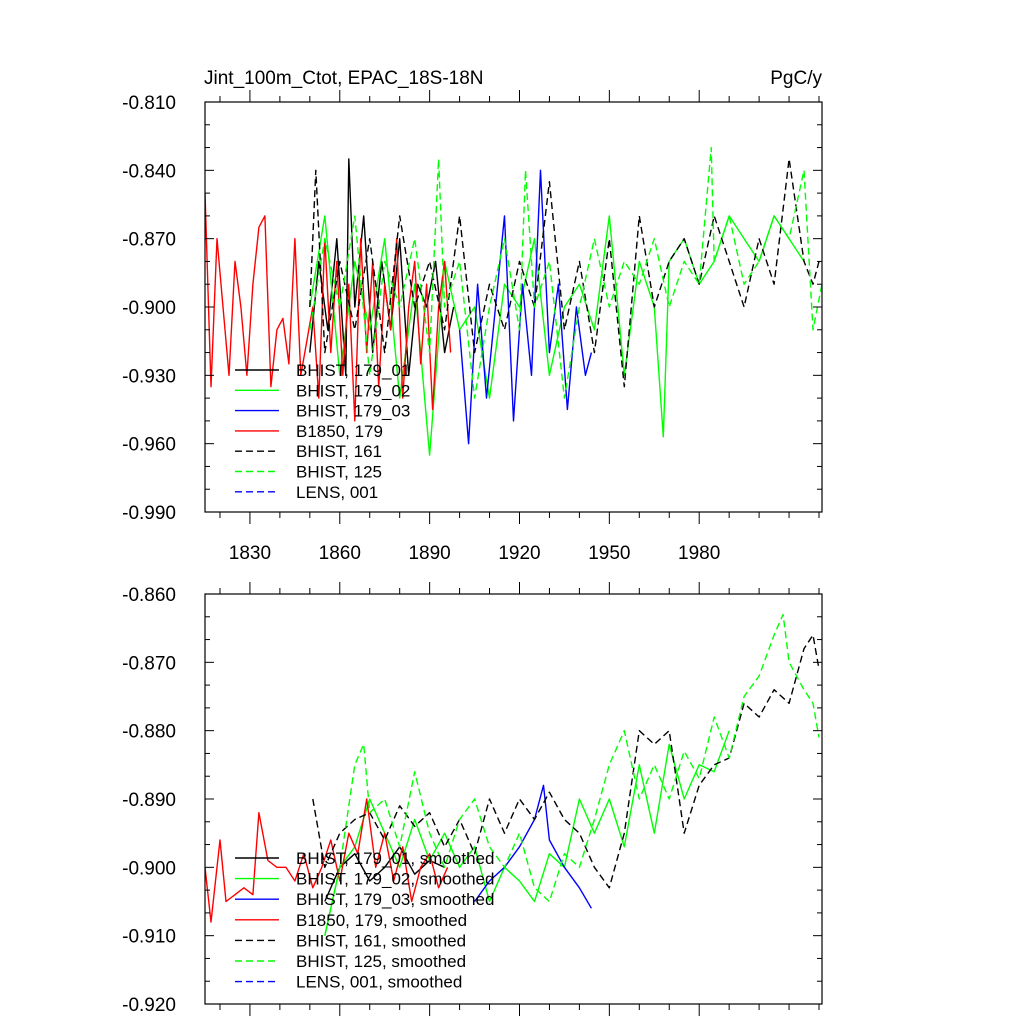 This screenshot has width=1024, height=1024. I want to click on y-tick-label: -0.880, so click(149, 732).